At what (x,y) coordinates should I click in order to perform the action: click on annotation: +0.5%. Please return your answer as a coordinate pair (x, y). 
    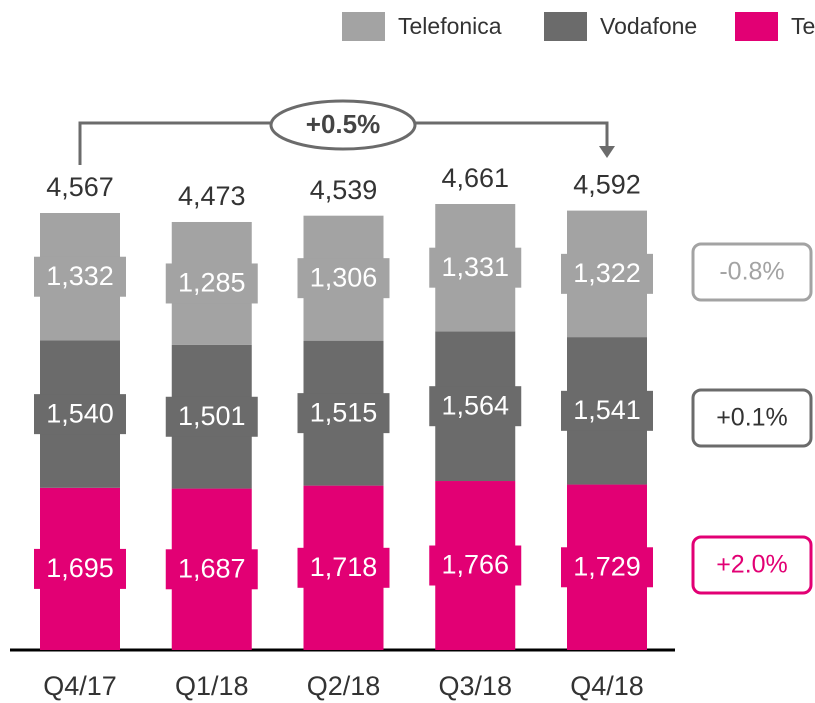
    Looking at the image, I should click on (343, 124).